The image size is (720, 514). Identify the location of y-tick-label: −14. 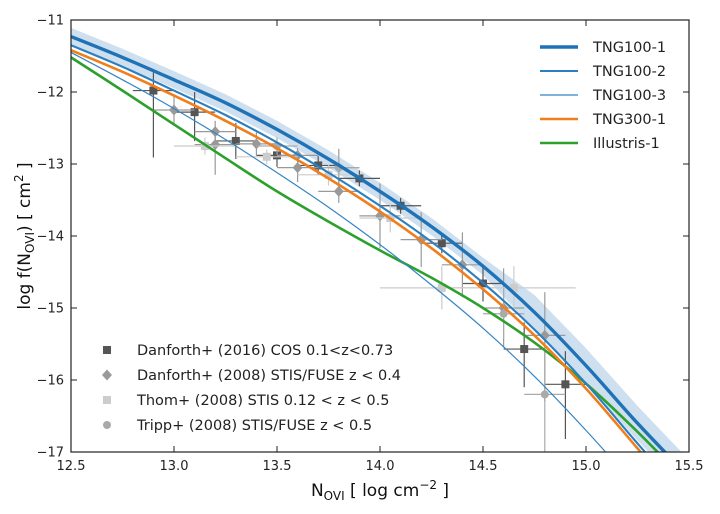
(50, 237).